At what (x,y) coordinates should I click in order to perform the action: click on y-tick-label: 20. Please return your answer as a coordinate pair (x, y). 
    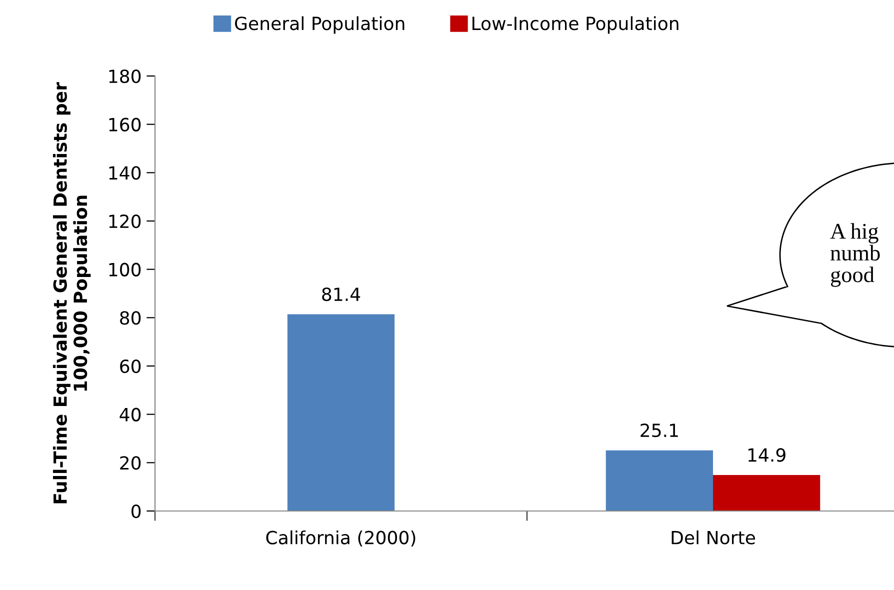
    Looking at the image, I should click on (130, 463).